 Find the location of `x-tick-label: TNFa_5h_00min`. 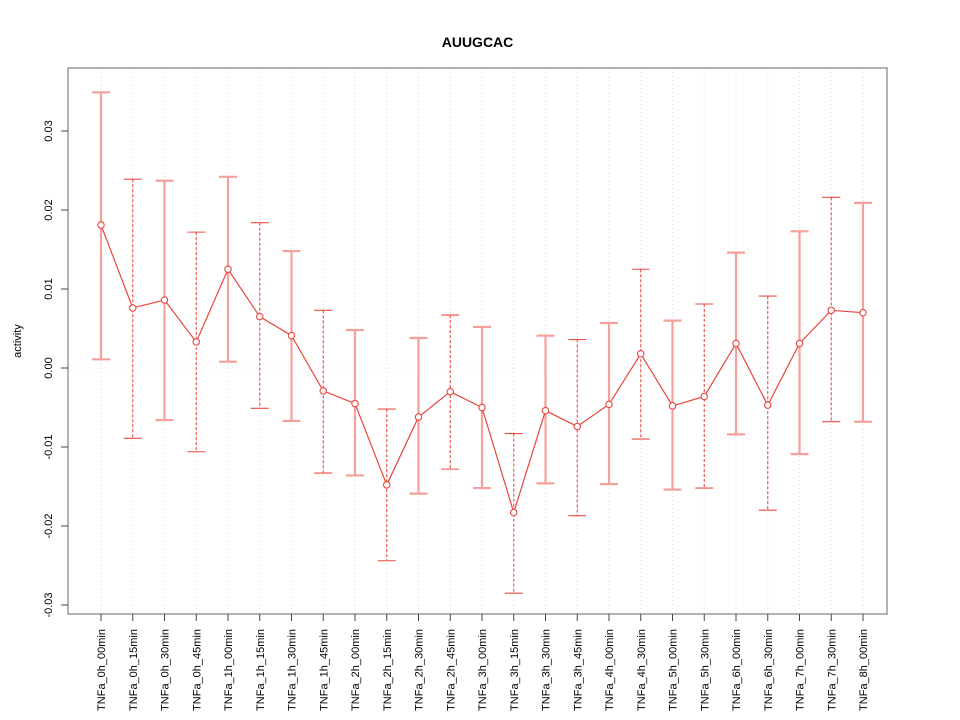

x-tick-label: TNFa_5h_00min is located at coordinates (674, 670).